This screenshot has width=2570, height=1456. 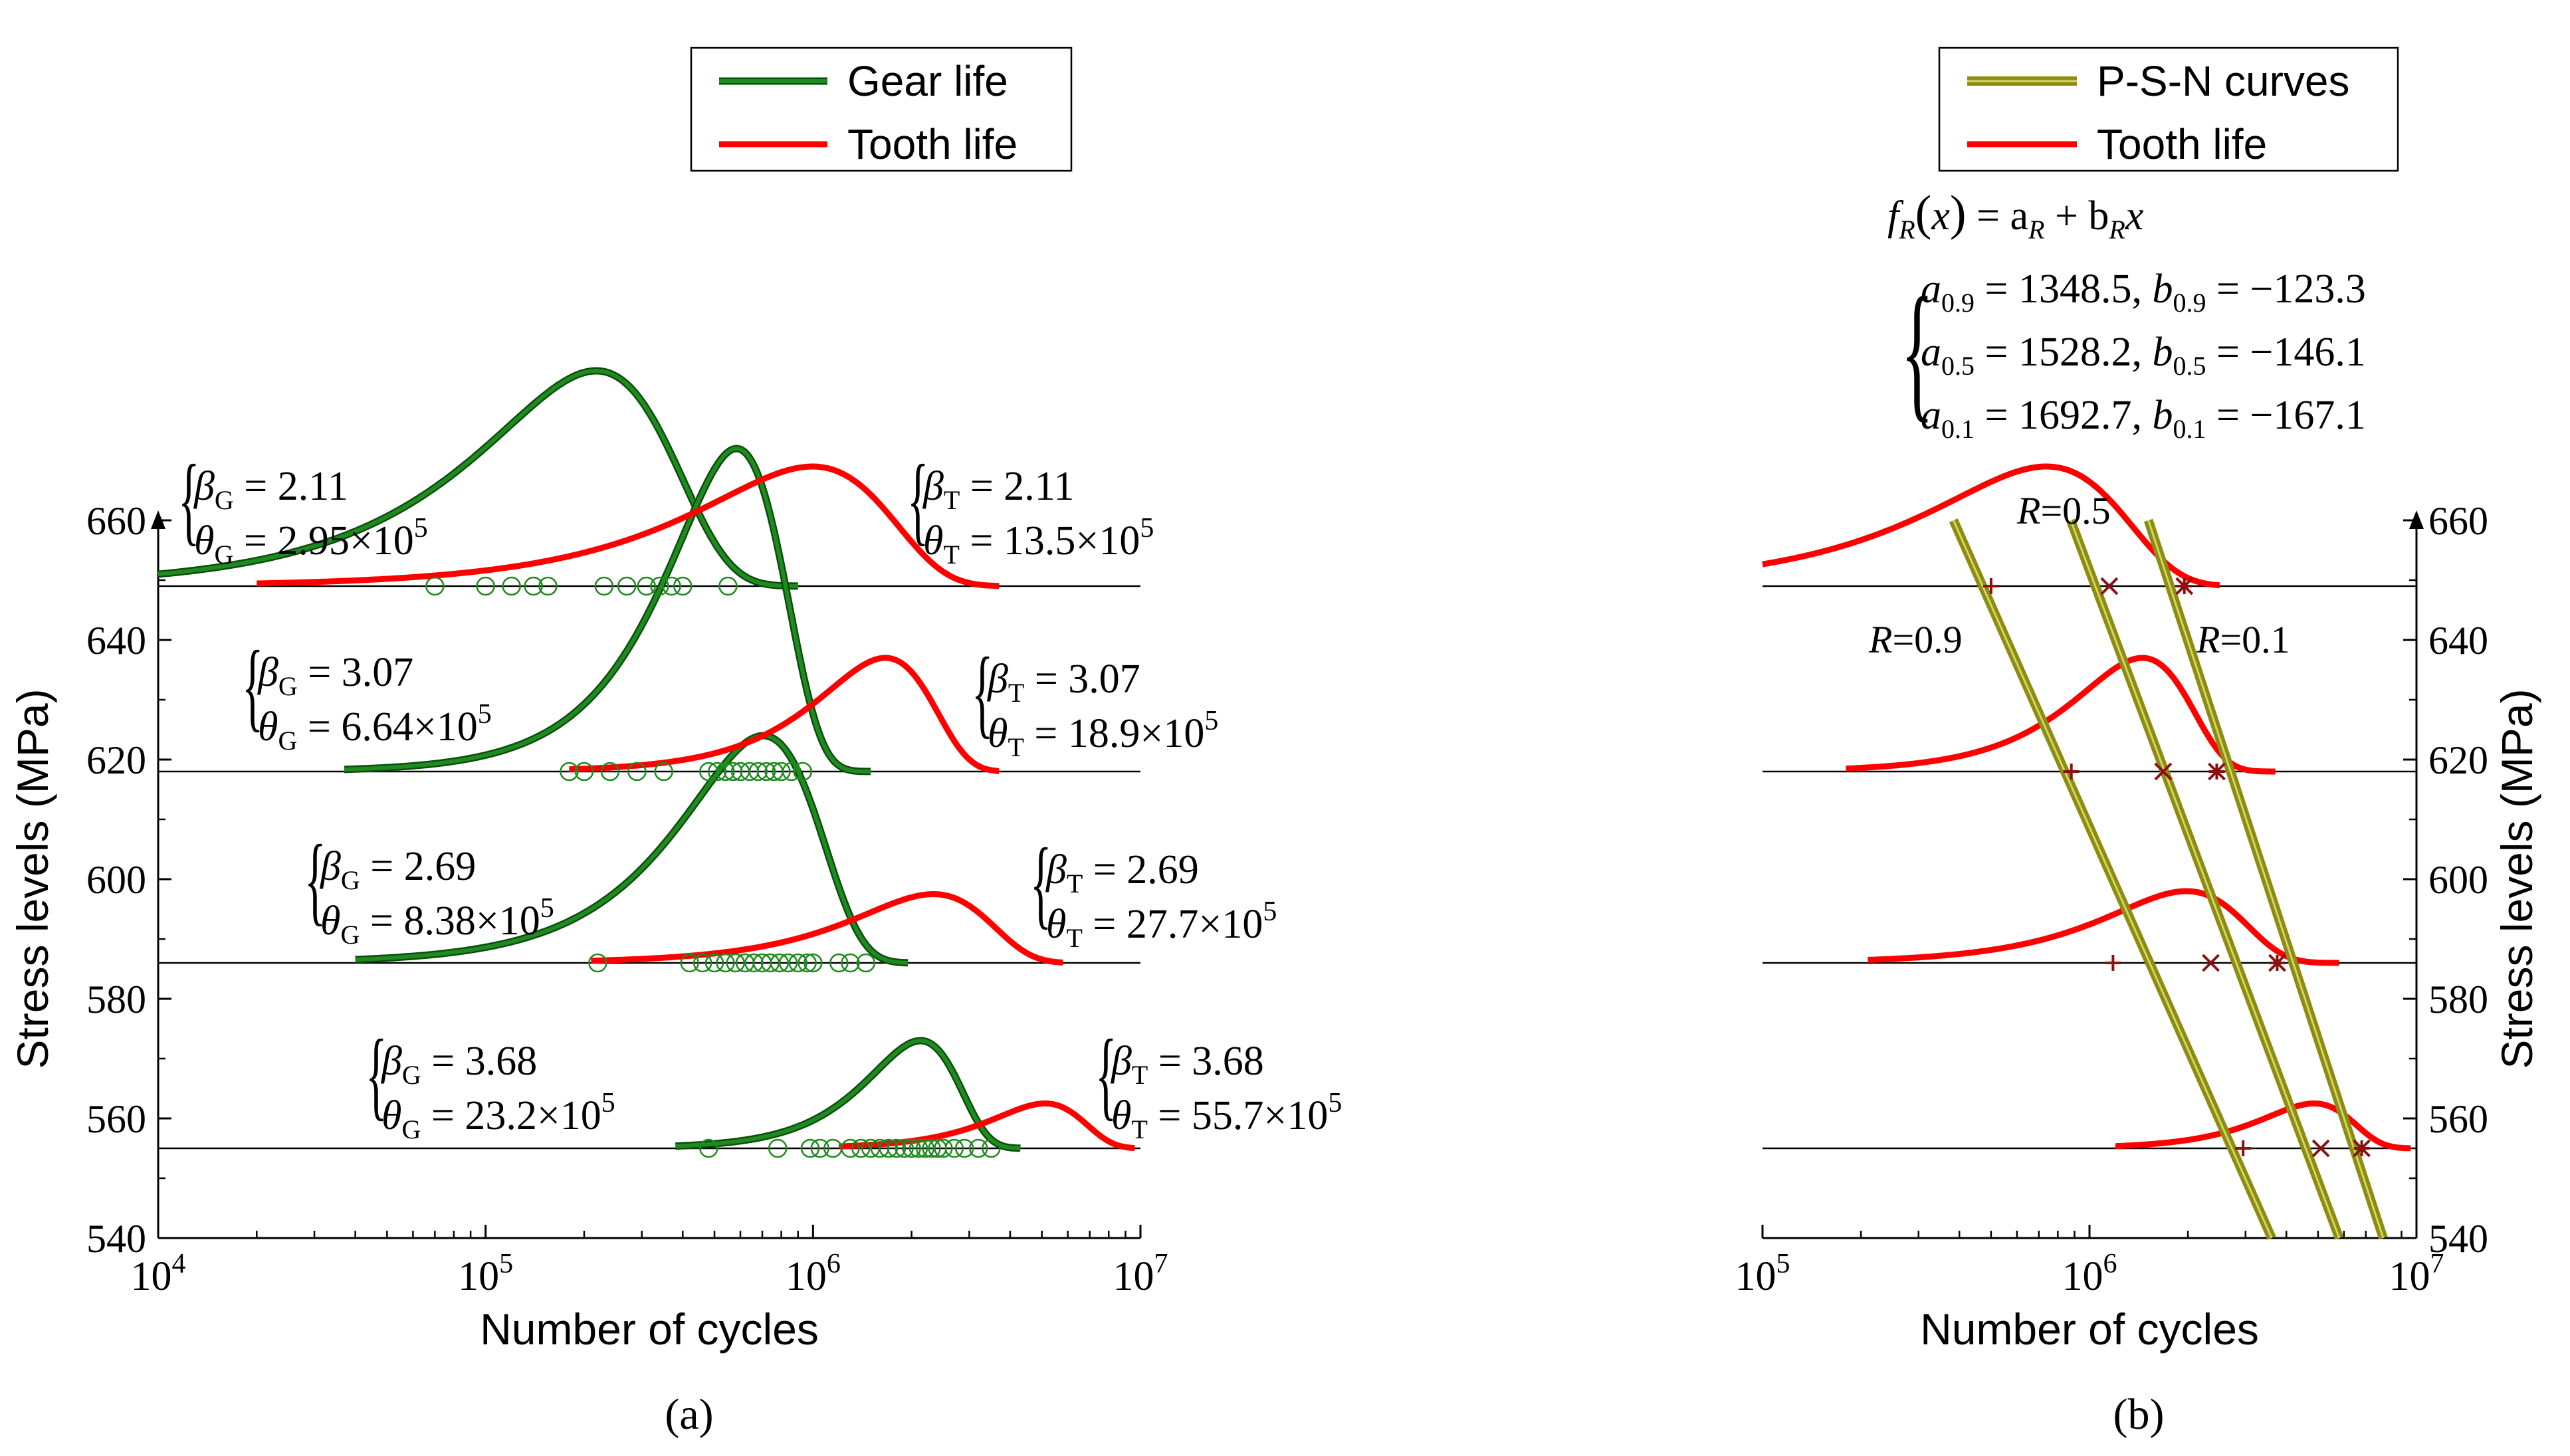 What do you see at coordinates (2143, 355) in the screenshot?
I see `formula-param-row: a0.5 = 1528.2, b0.5 = −146.1` at bounding box center [2143, 355].